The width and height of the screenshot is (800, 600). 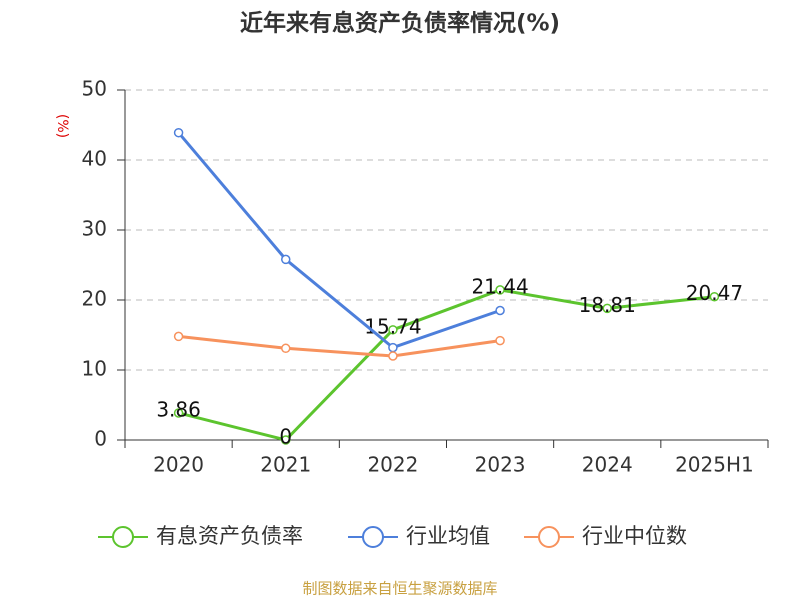 I want to click on x-tick-label: 2025H1, so click(x=714, y=465).